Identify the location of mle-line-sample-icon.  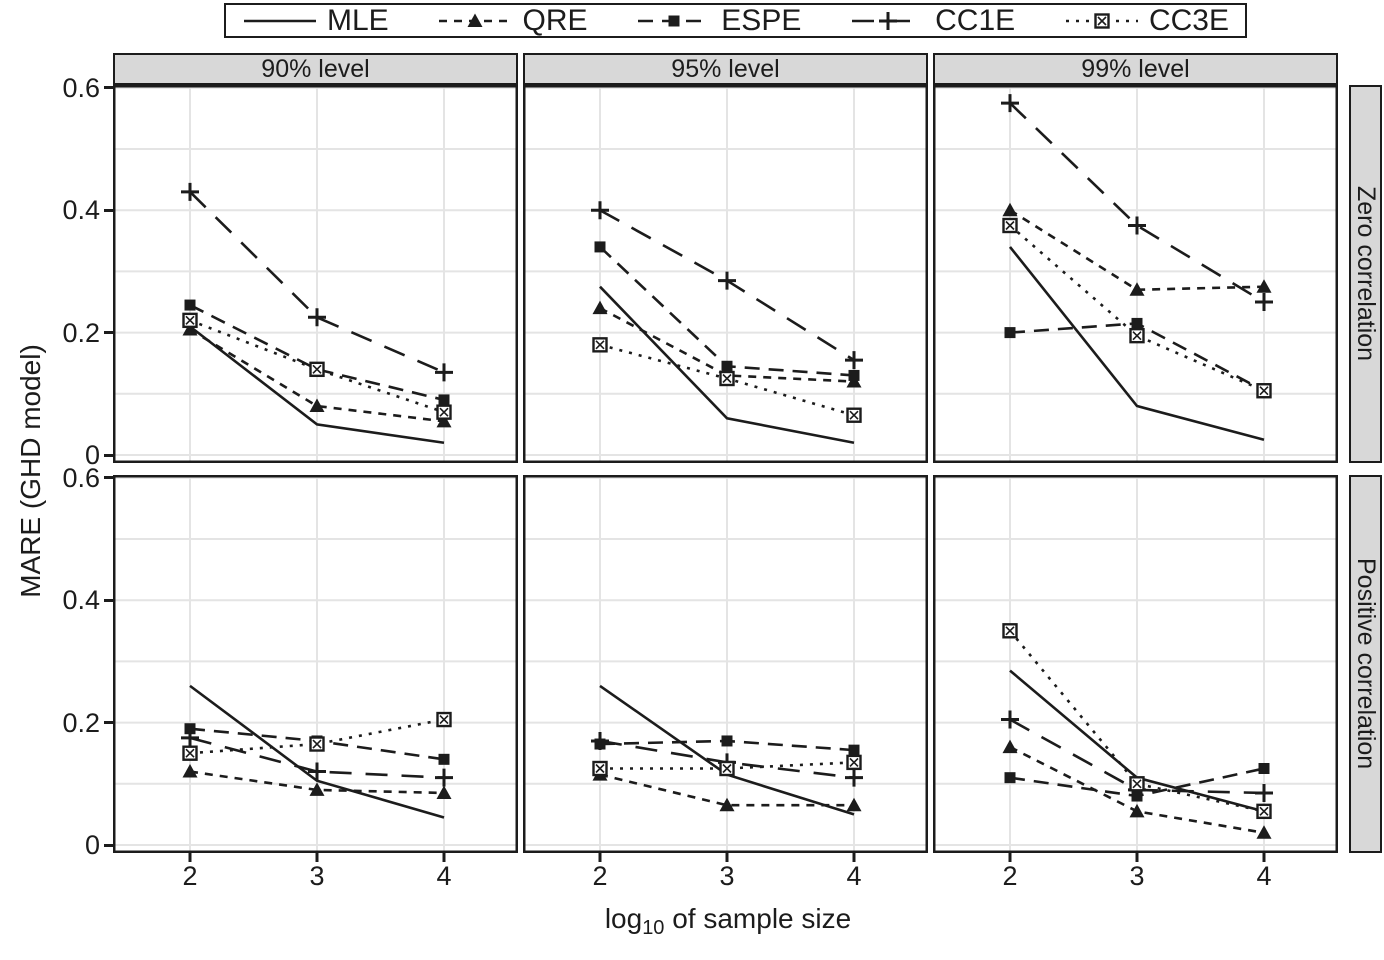
(280, 20).